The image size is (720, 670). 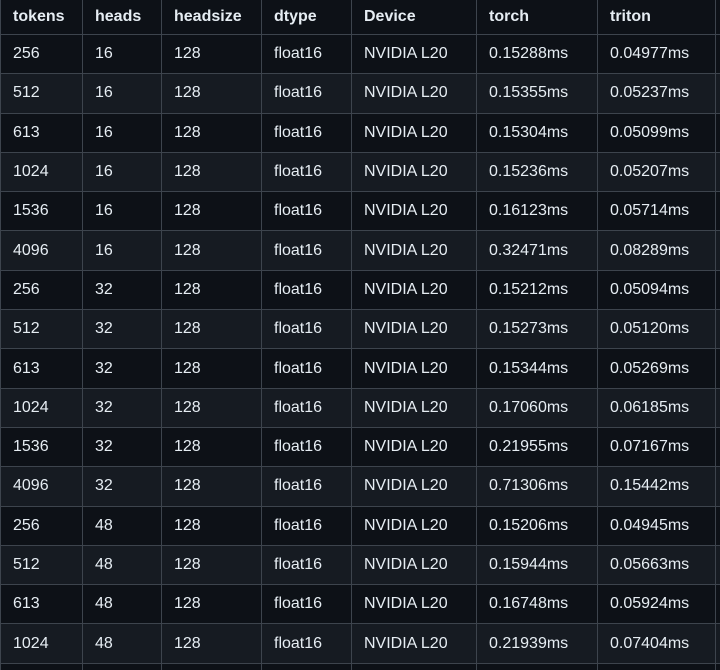 I want to click on column-header-headsize: headsize, so click(x=211, y=17).